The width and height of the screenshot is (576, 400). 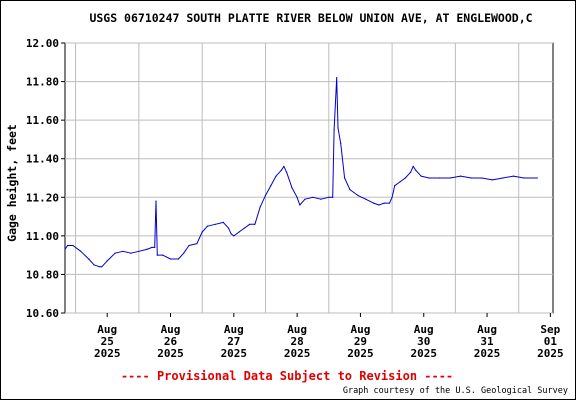 I want to click on y-tick-label: 11.60, so click(x=42, y=120).